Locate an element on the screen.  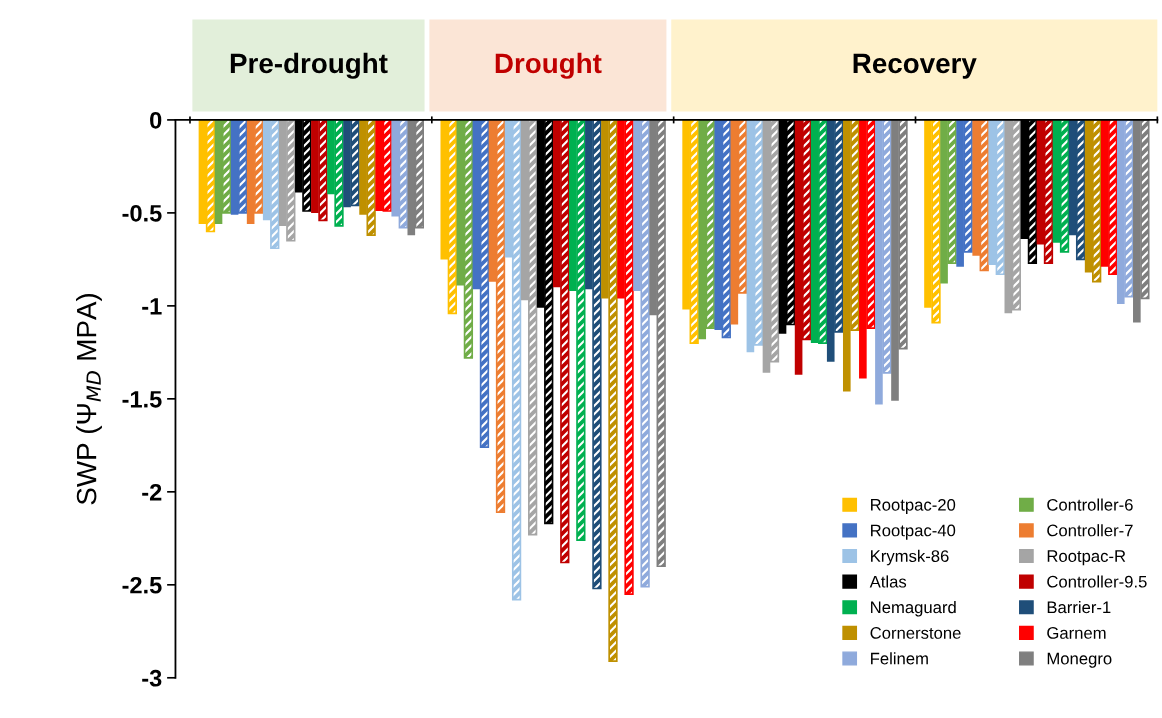
y-tick-label: -3 is located at coordinates (152, 678).